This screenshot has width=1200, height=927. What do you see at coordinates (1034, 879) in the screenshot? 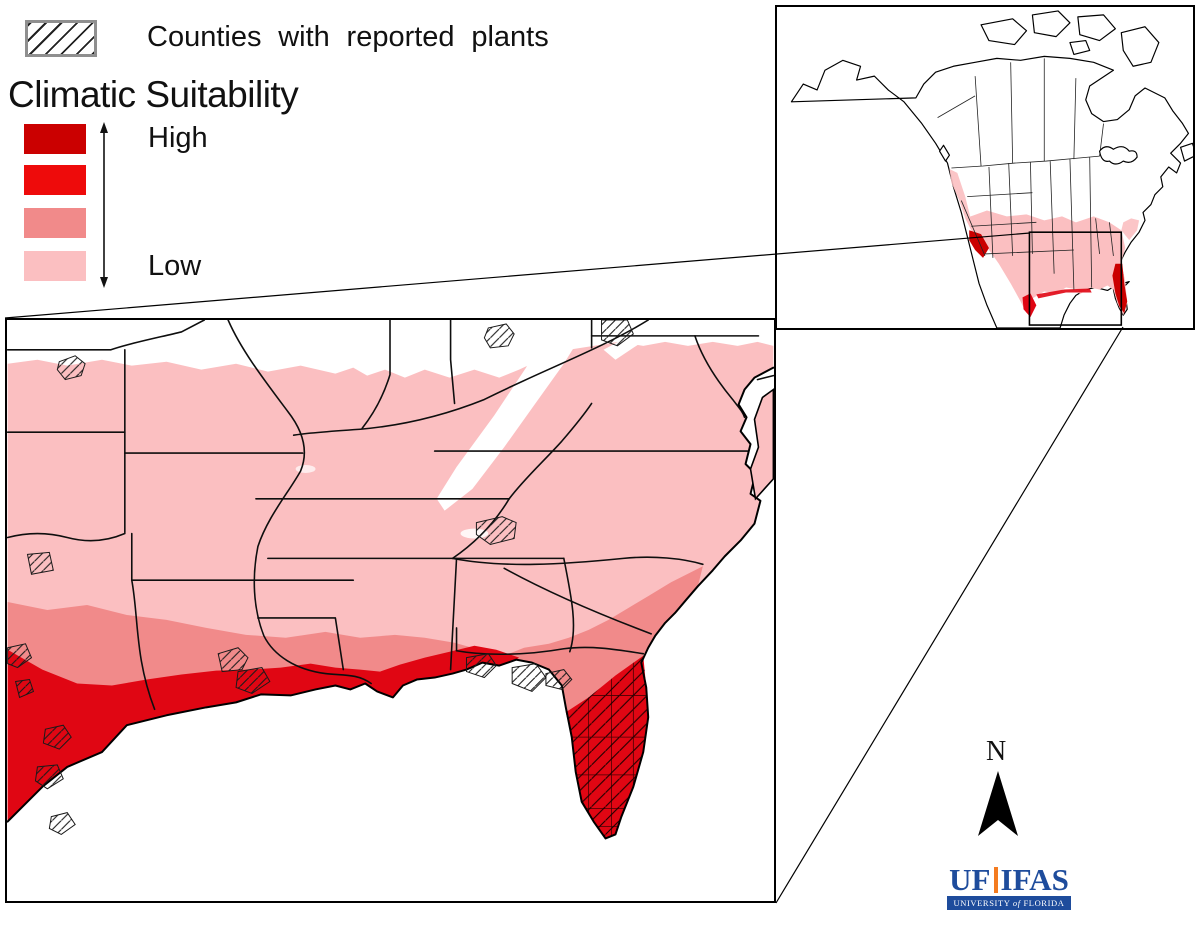
I see `logo-ifas-text: IFAS` at bounding box center [1034, 879].